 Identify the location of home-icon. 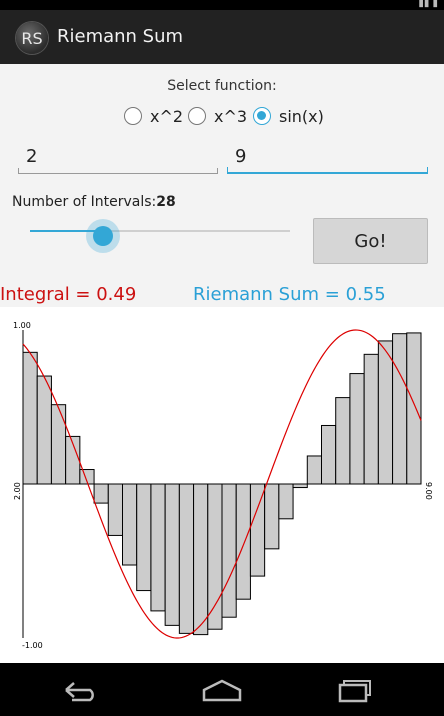
(222, 690).